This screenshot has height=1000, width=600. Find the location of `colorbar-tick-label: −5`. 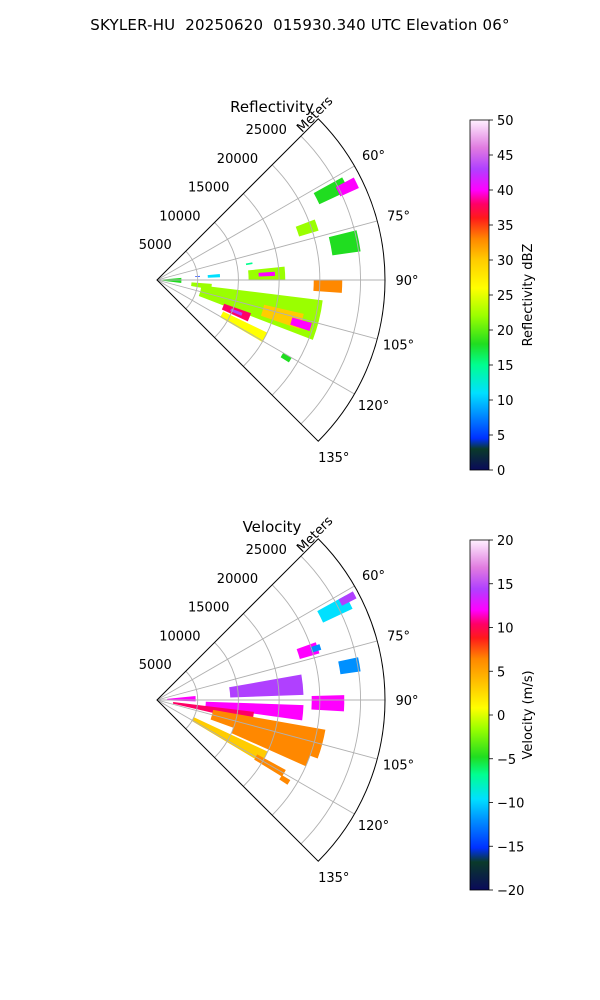

colorbar-tick-label: −5 is located at coordinates (506, 760).